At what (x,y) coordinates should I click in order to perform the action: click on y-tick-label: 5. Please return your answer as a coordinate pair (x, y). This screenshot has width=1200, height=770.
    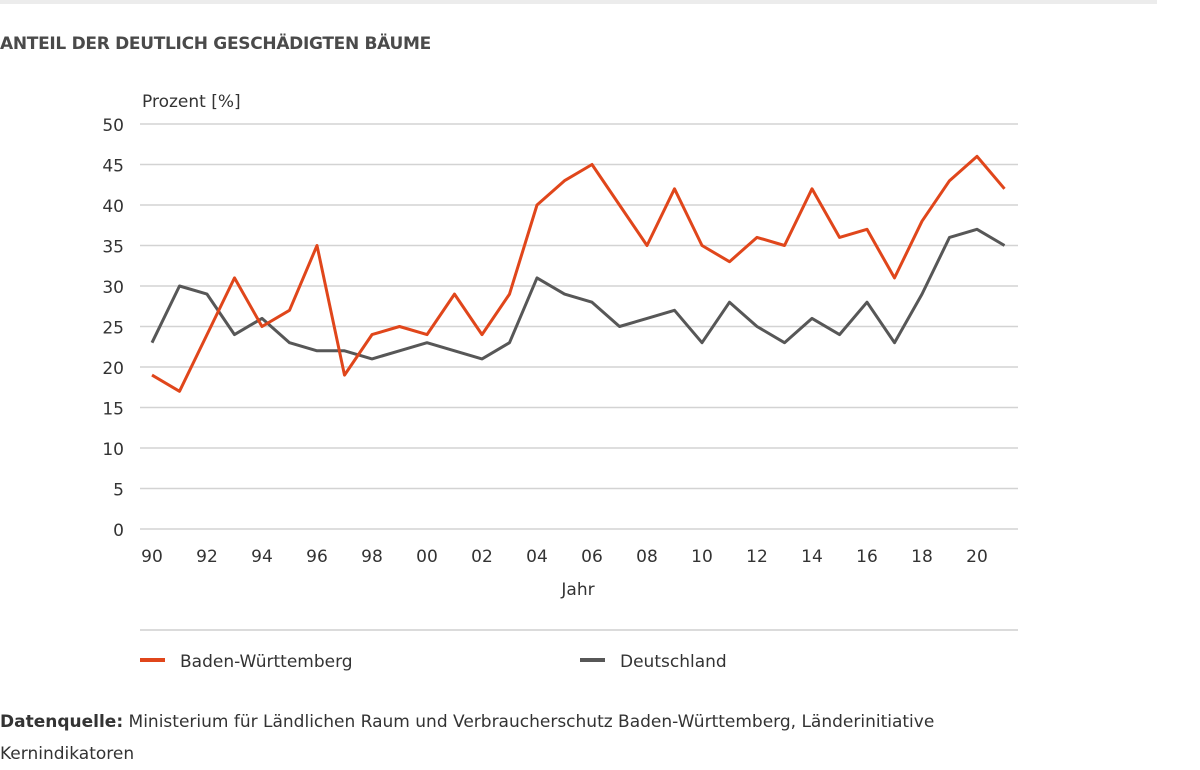
    Looking at the image, I should click on (118, 491).